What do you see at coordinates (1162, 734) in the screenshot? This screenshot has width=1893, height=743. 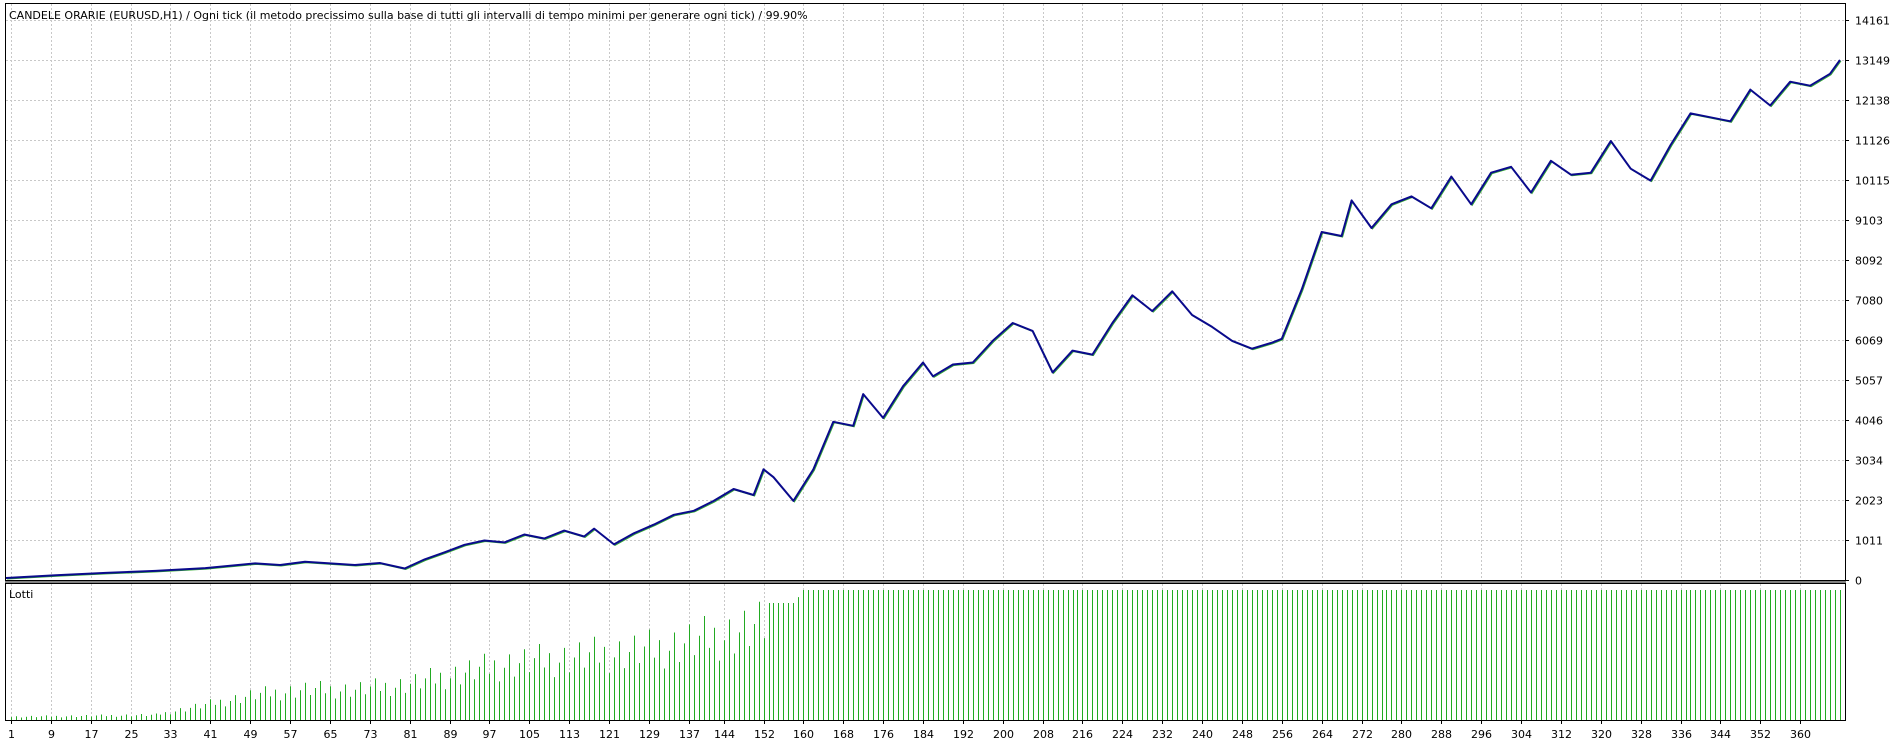 I see `x-tick-label: 232` at bounding box center [1162, 734].